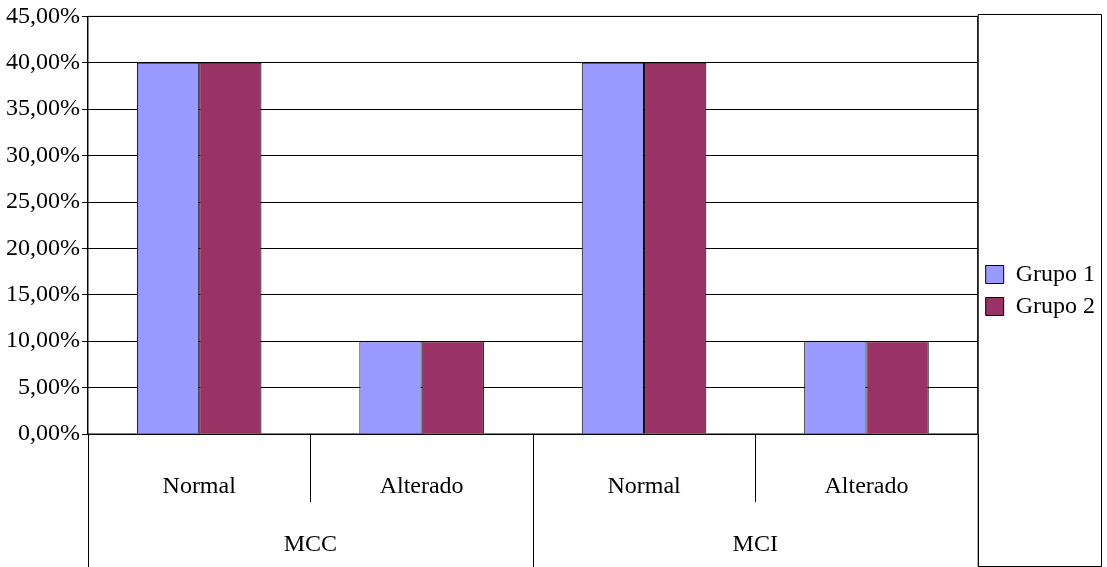  Describe the element at coordinates (755, 543) in the screenshot. I see `text: MCI` at that location.